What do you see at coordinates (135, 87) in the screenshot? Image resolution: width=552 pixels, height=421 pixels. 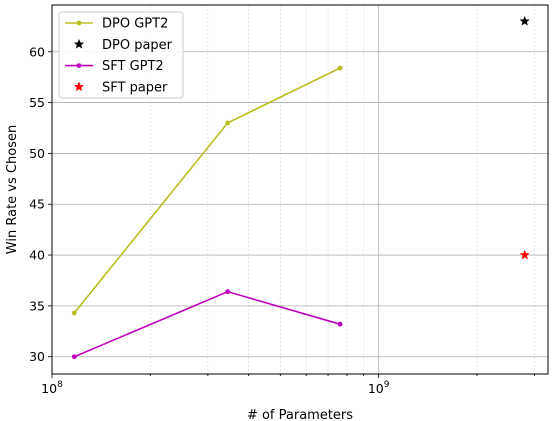 I see `legend-label: SFT paper` at bounding box center [135, 87].